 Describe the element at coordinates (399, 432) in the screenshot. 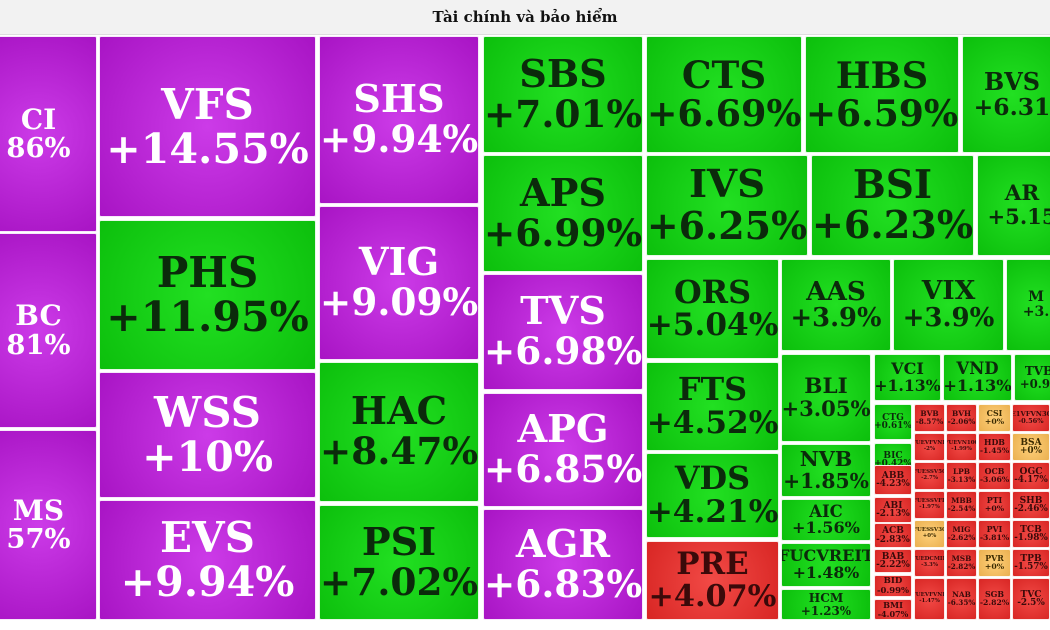

I see `treemap-cell-hac: HAC +8.47%` at that location.